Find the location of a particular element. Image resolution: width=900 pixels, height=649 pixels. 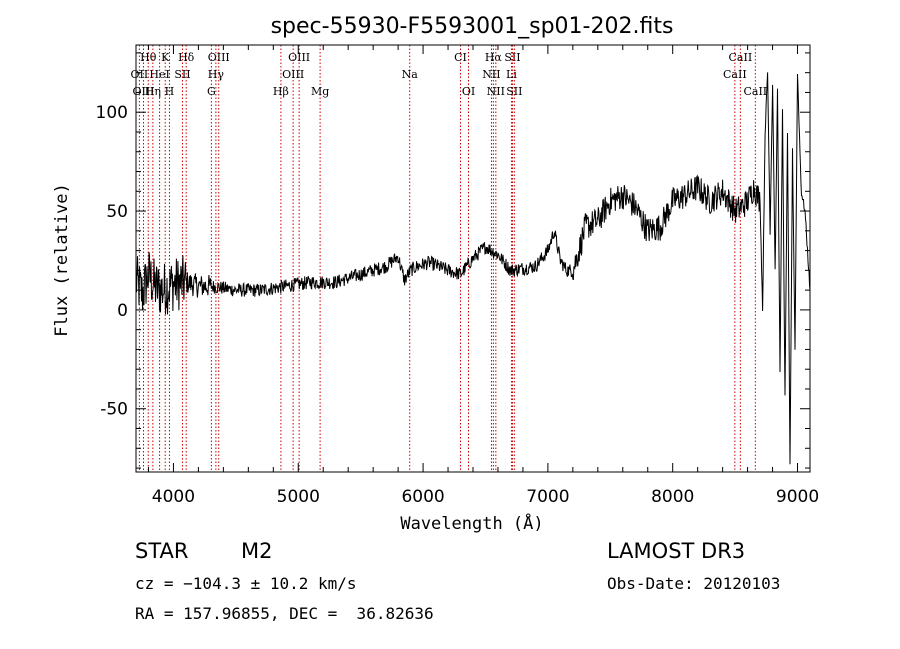

object-subclass: M2 is located at coordinates (257, 551).